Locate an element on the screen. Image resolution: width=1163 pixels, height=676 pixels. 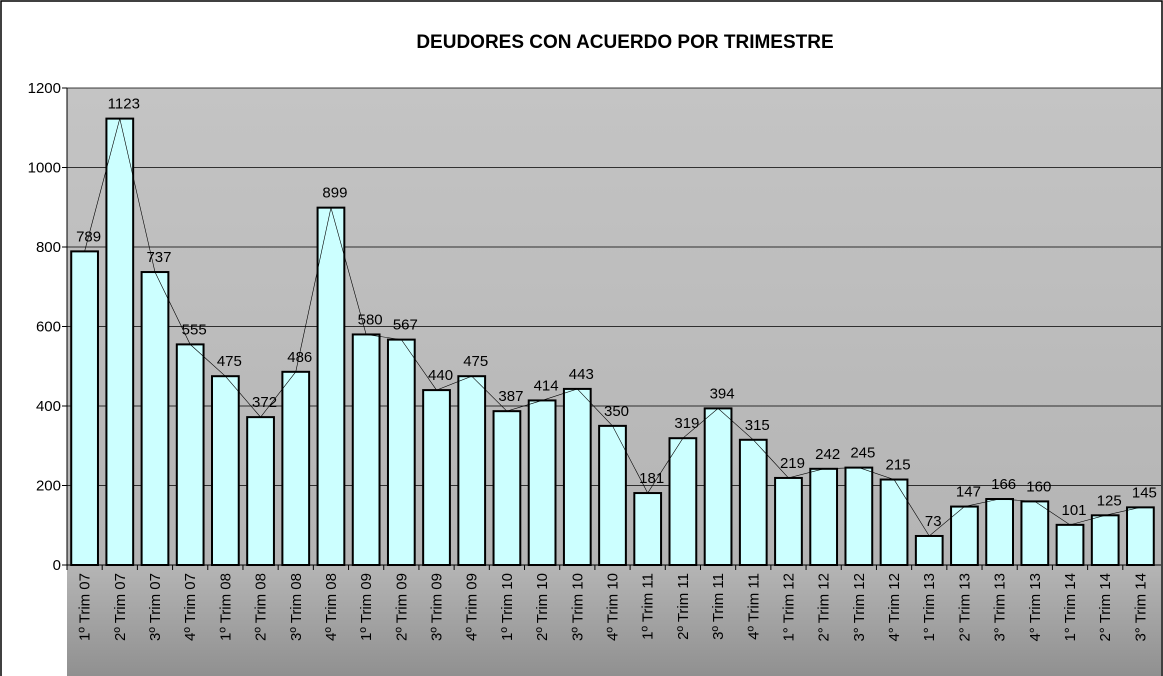
x-tick-label: 1° Trim 13 is located at coordinates (929, 607).